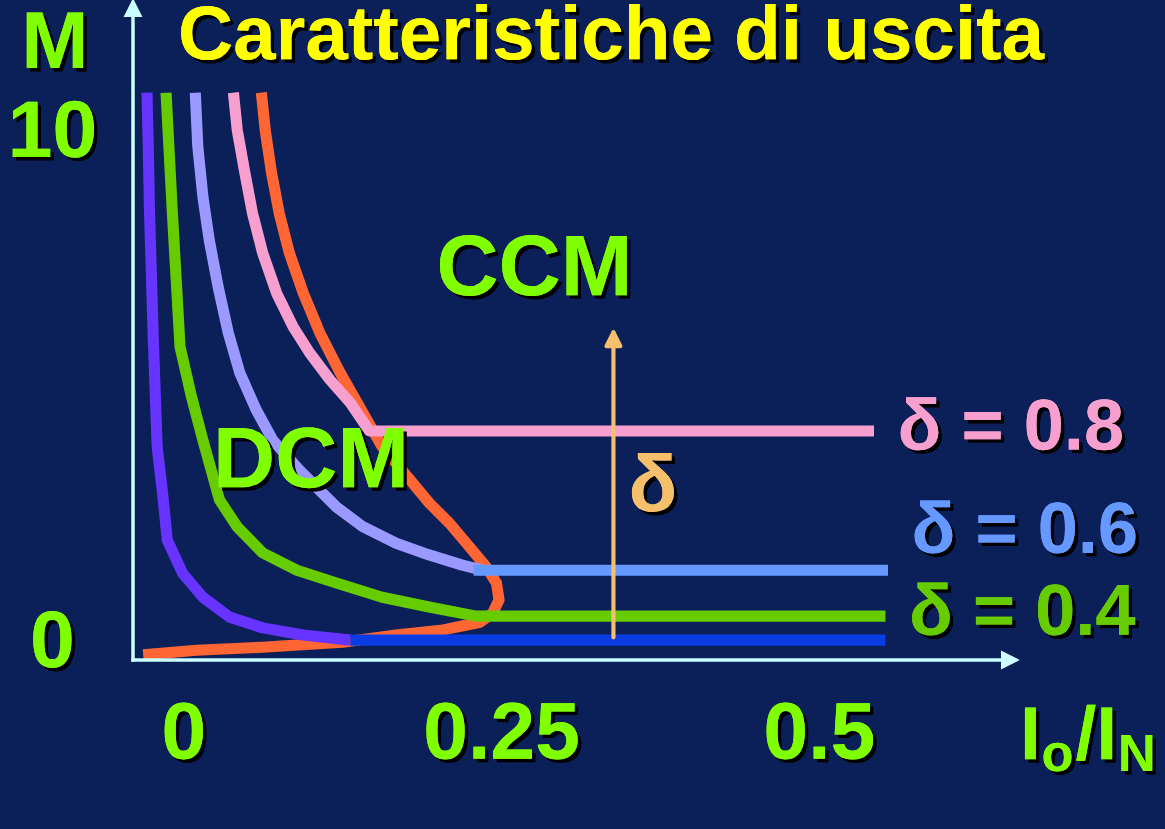  What do you see at coordinates (1090, 740) in the screenshot?
I see `x-axis-title: I$_{o}$/I$_{N}$` at bounding box center [1090, 740].